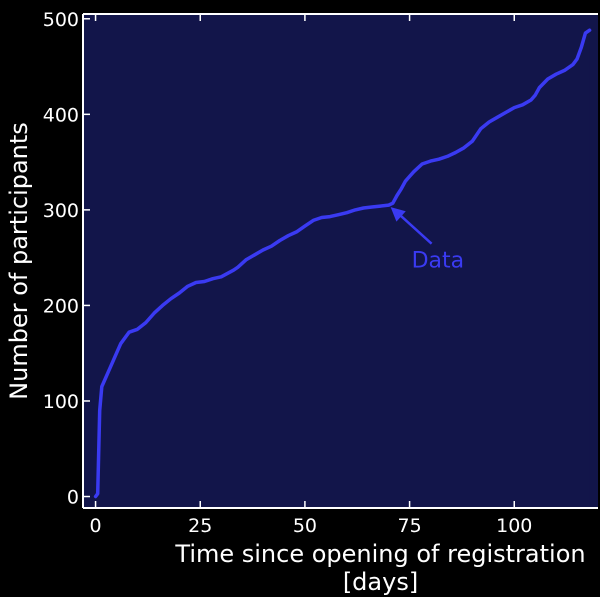  What do you see at coordinates (305, 526) in the screenshot?
I see `x-tick-label: 50` at bounding box center [305, 526].